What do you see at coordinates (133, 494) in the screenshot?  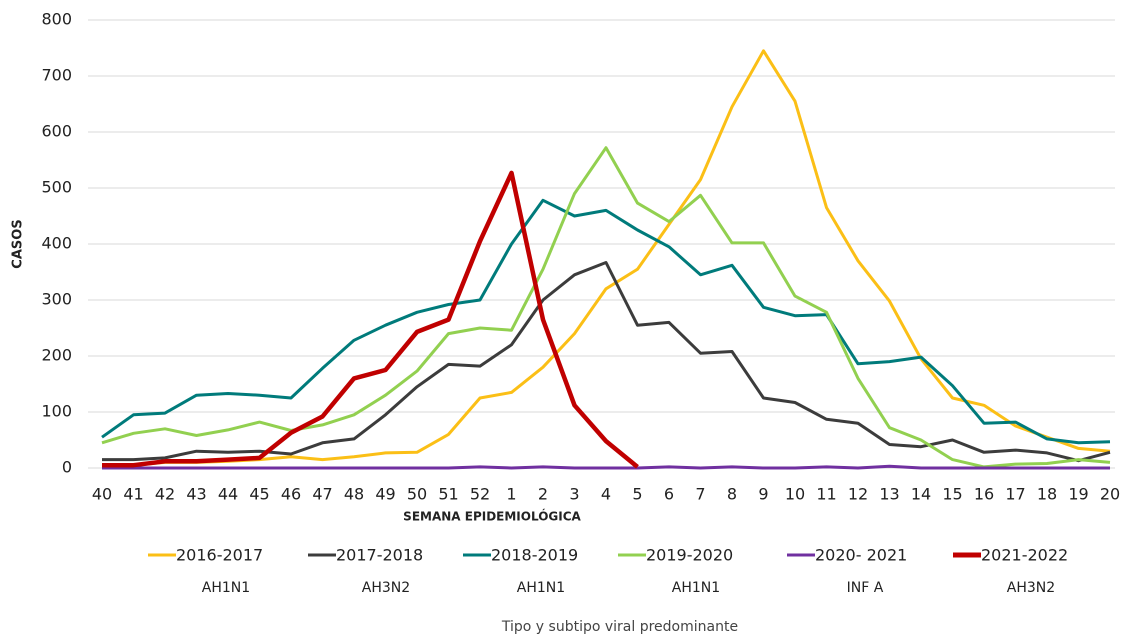 I see `x-tick-label: 41` at bounding box center [133, 494].